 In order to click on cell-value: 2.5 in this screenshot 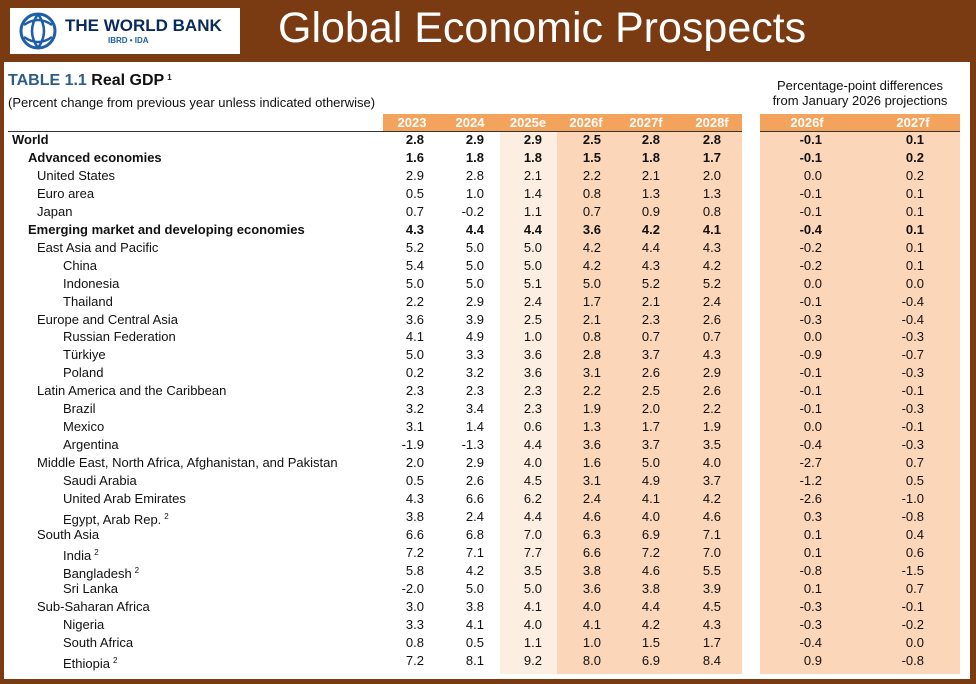, I will do `click(650, 391)`.